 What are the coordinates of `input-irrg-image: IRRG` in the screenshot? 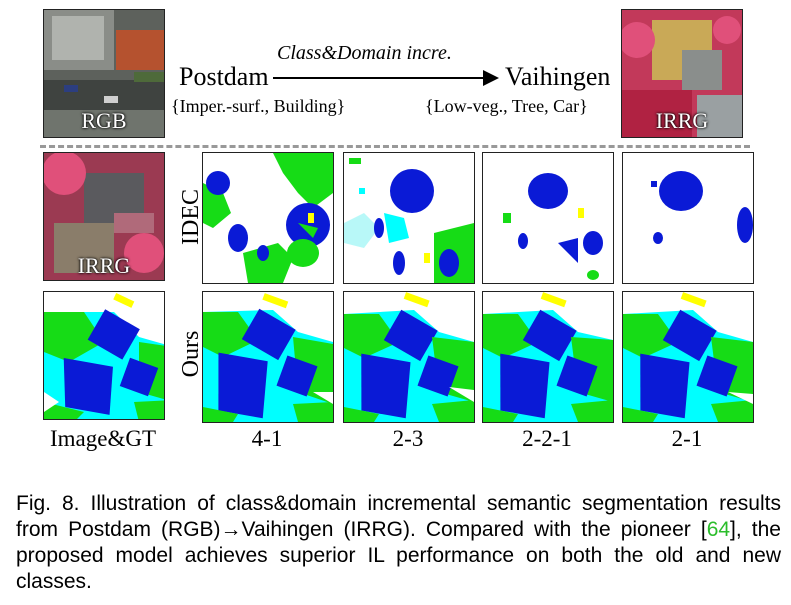 It's located at (104, 216).